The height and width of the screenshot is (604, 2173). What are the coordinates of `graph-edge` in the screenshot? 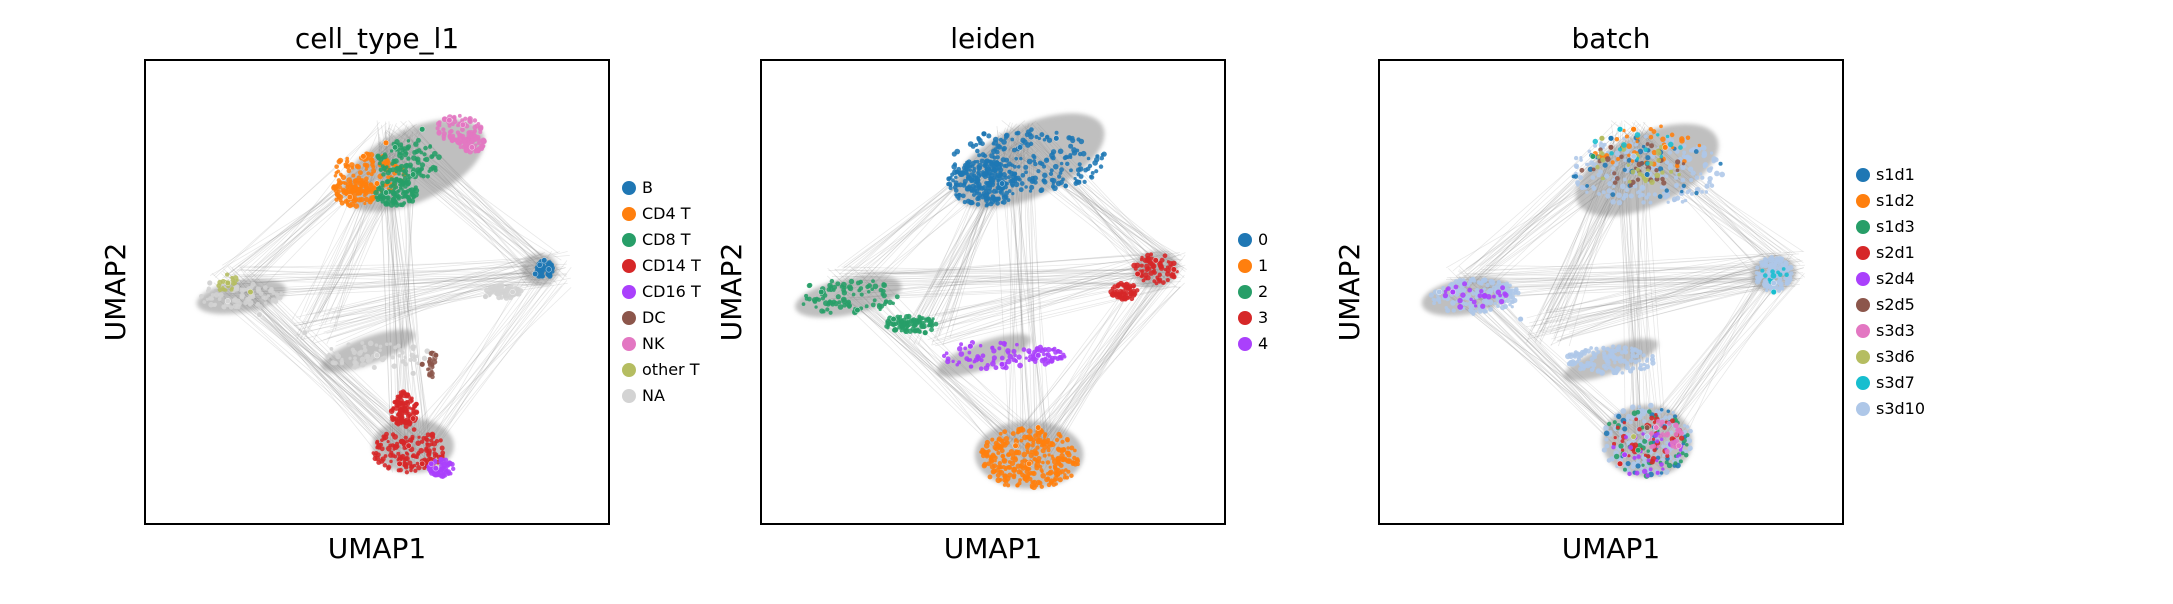 It's located at (424, 305).